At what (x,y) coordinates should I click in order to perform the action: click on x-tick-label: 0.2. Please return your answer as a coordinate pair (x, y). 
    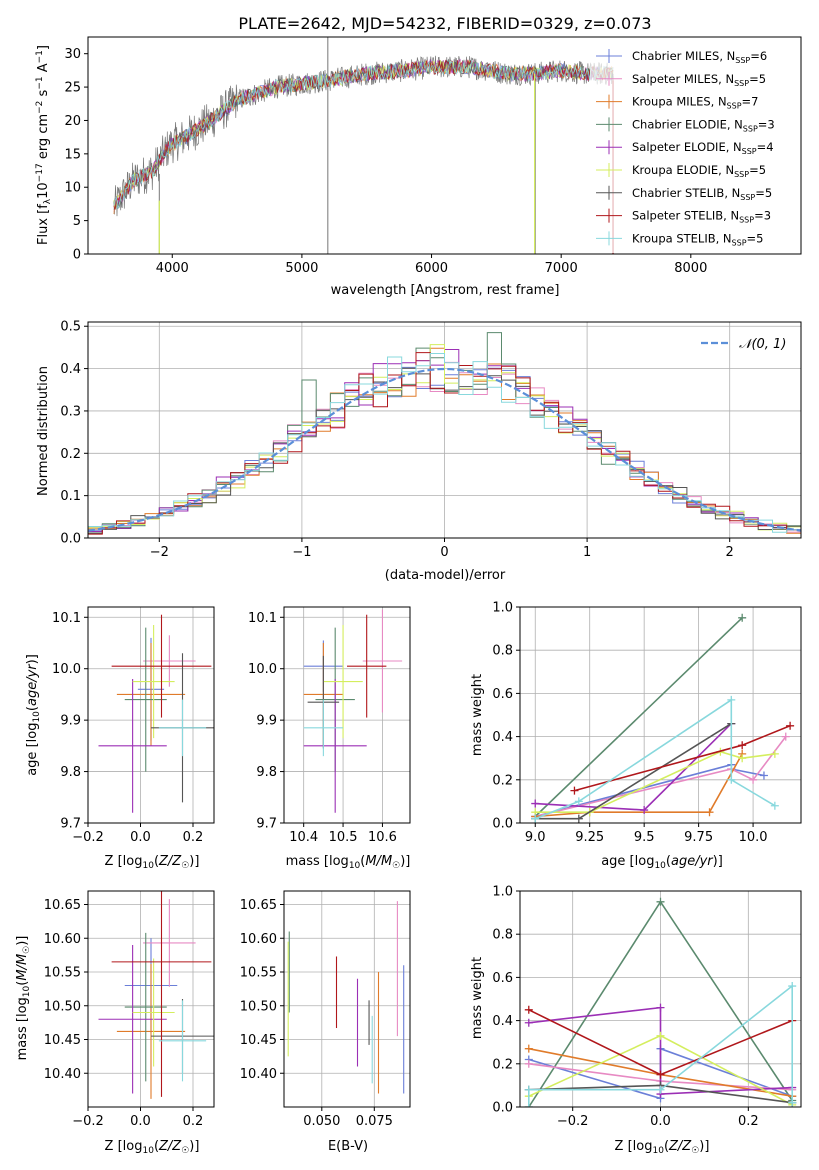
    Looking at the image, I should click on (748, 1121).